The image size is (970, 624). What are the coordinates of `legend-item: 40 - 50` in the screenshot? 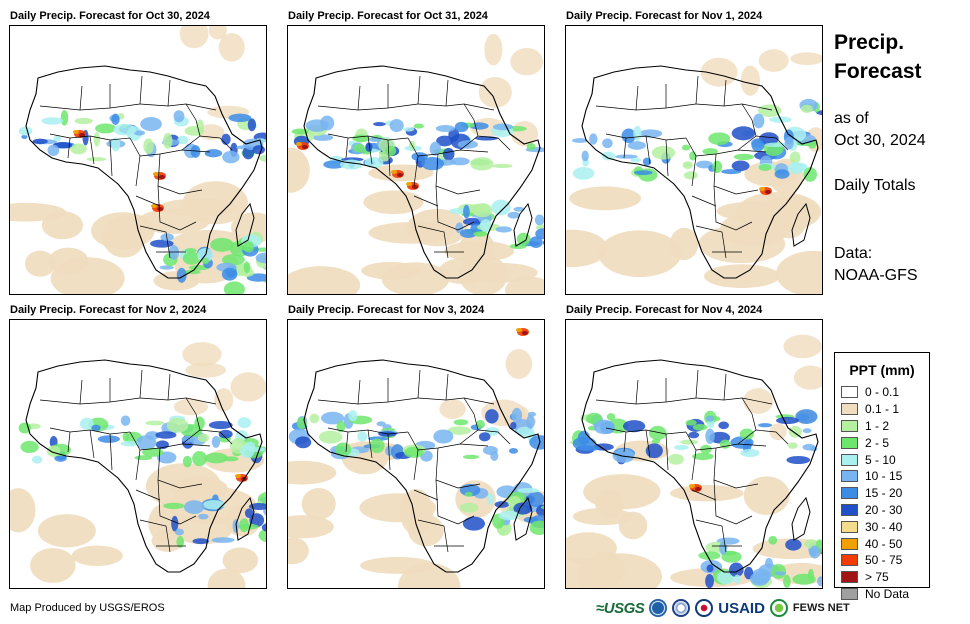 It's located at (882, 543).